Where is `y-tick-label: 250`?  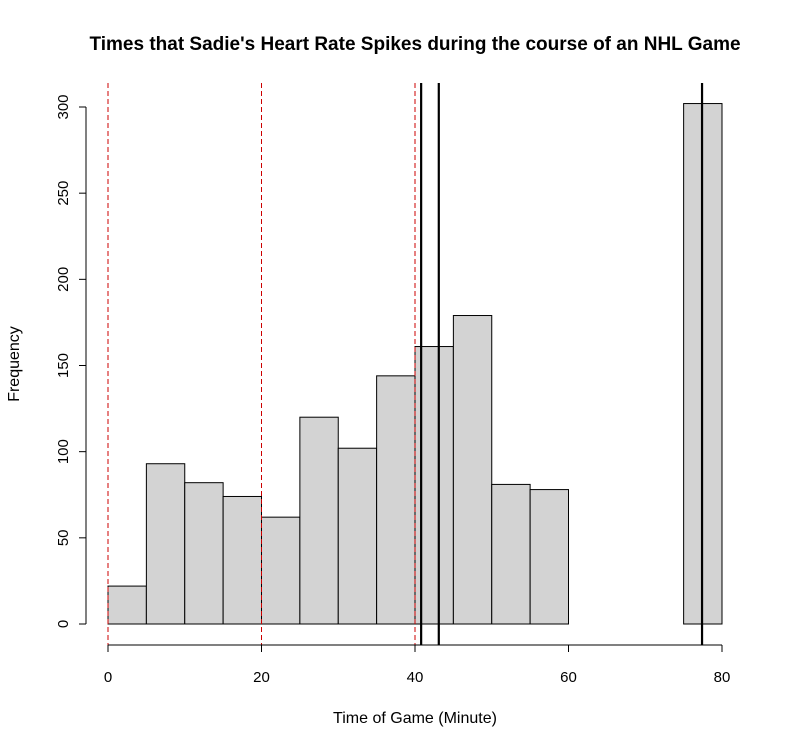 y-tick-label: 250 is located at coordinates (63, 193).